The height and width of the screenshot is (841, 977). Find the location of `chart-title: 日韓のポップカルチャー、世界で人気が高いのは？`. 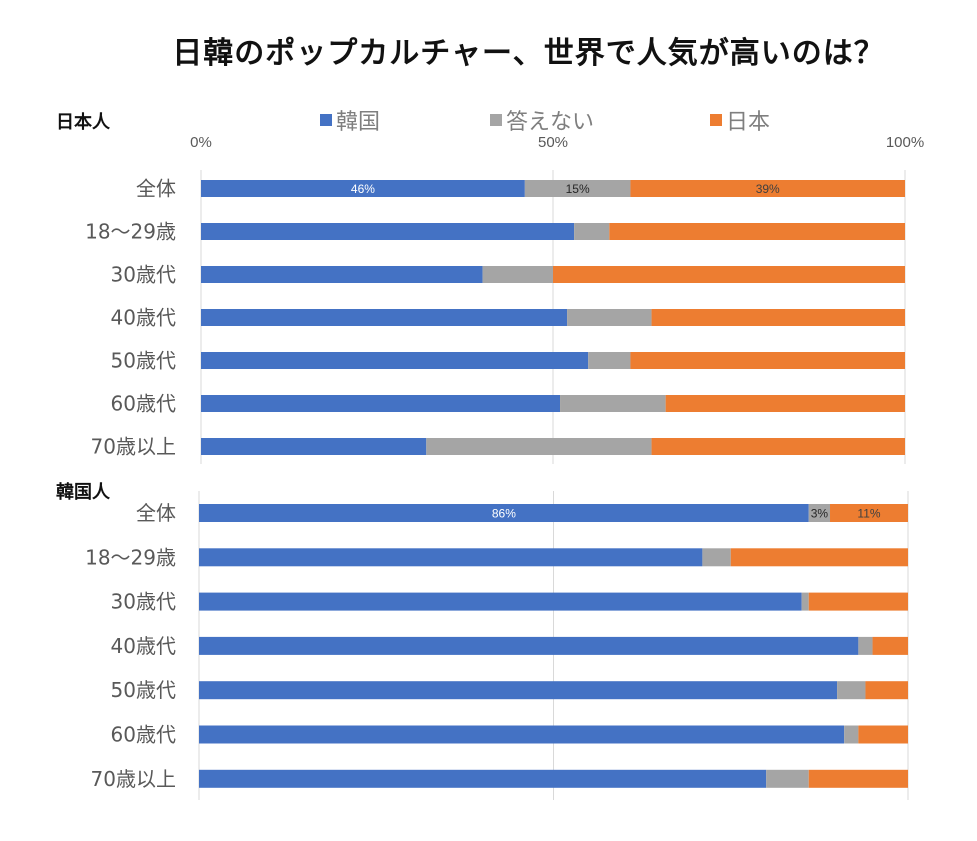

chart-title: 日韓のポップカルチャー、世界で人気が高いのは？ is located at coordinates (528, 53).